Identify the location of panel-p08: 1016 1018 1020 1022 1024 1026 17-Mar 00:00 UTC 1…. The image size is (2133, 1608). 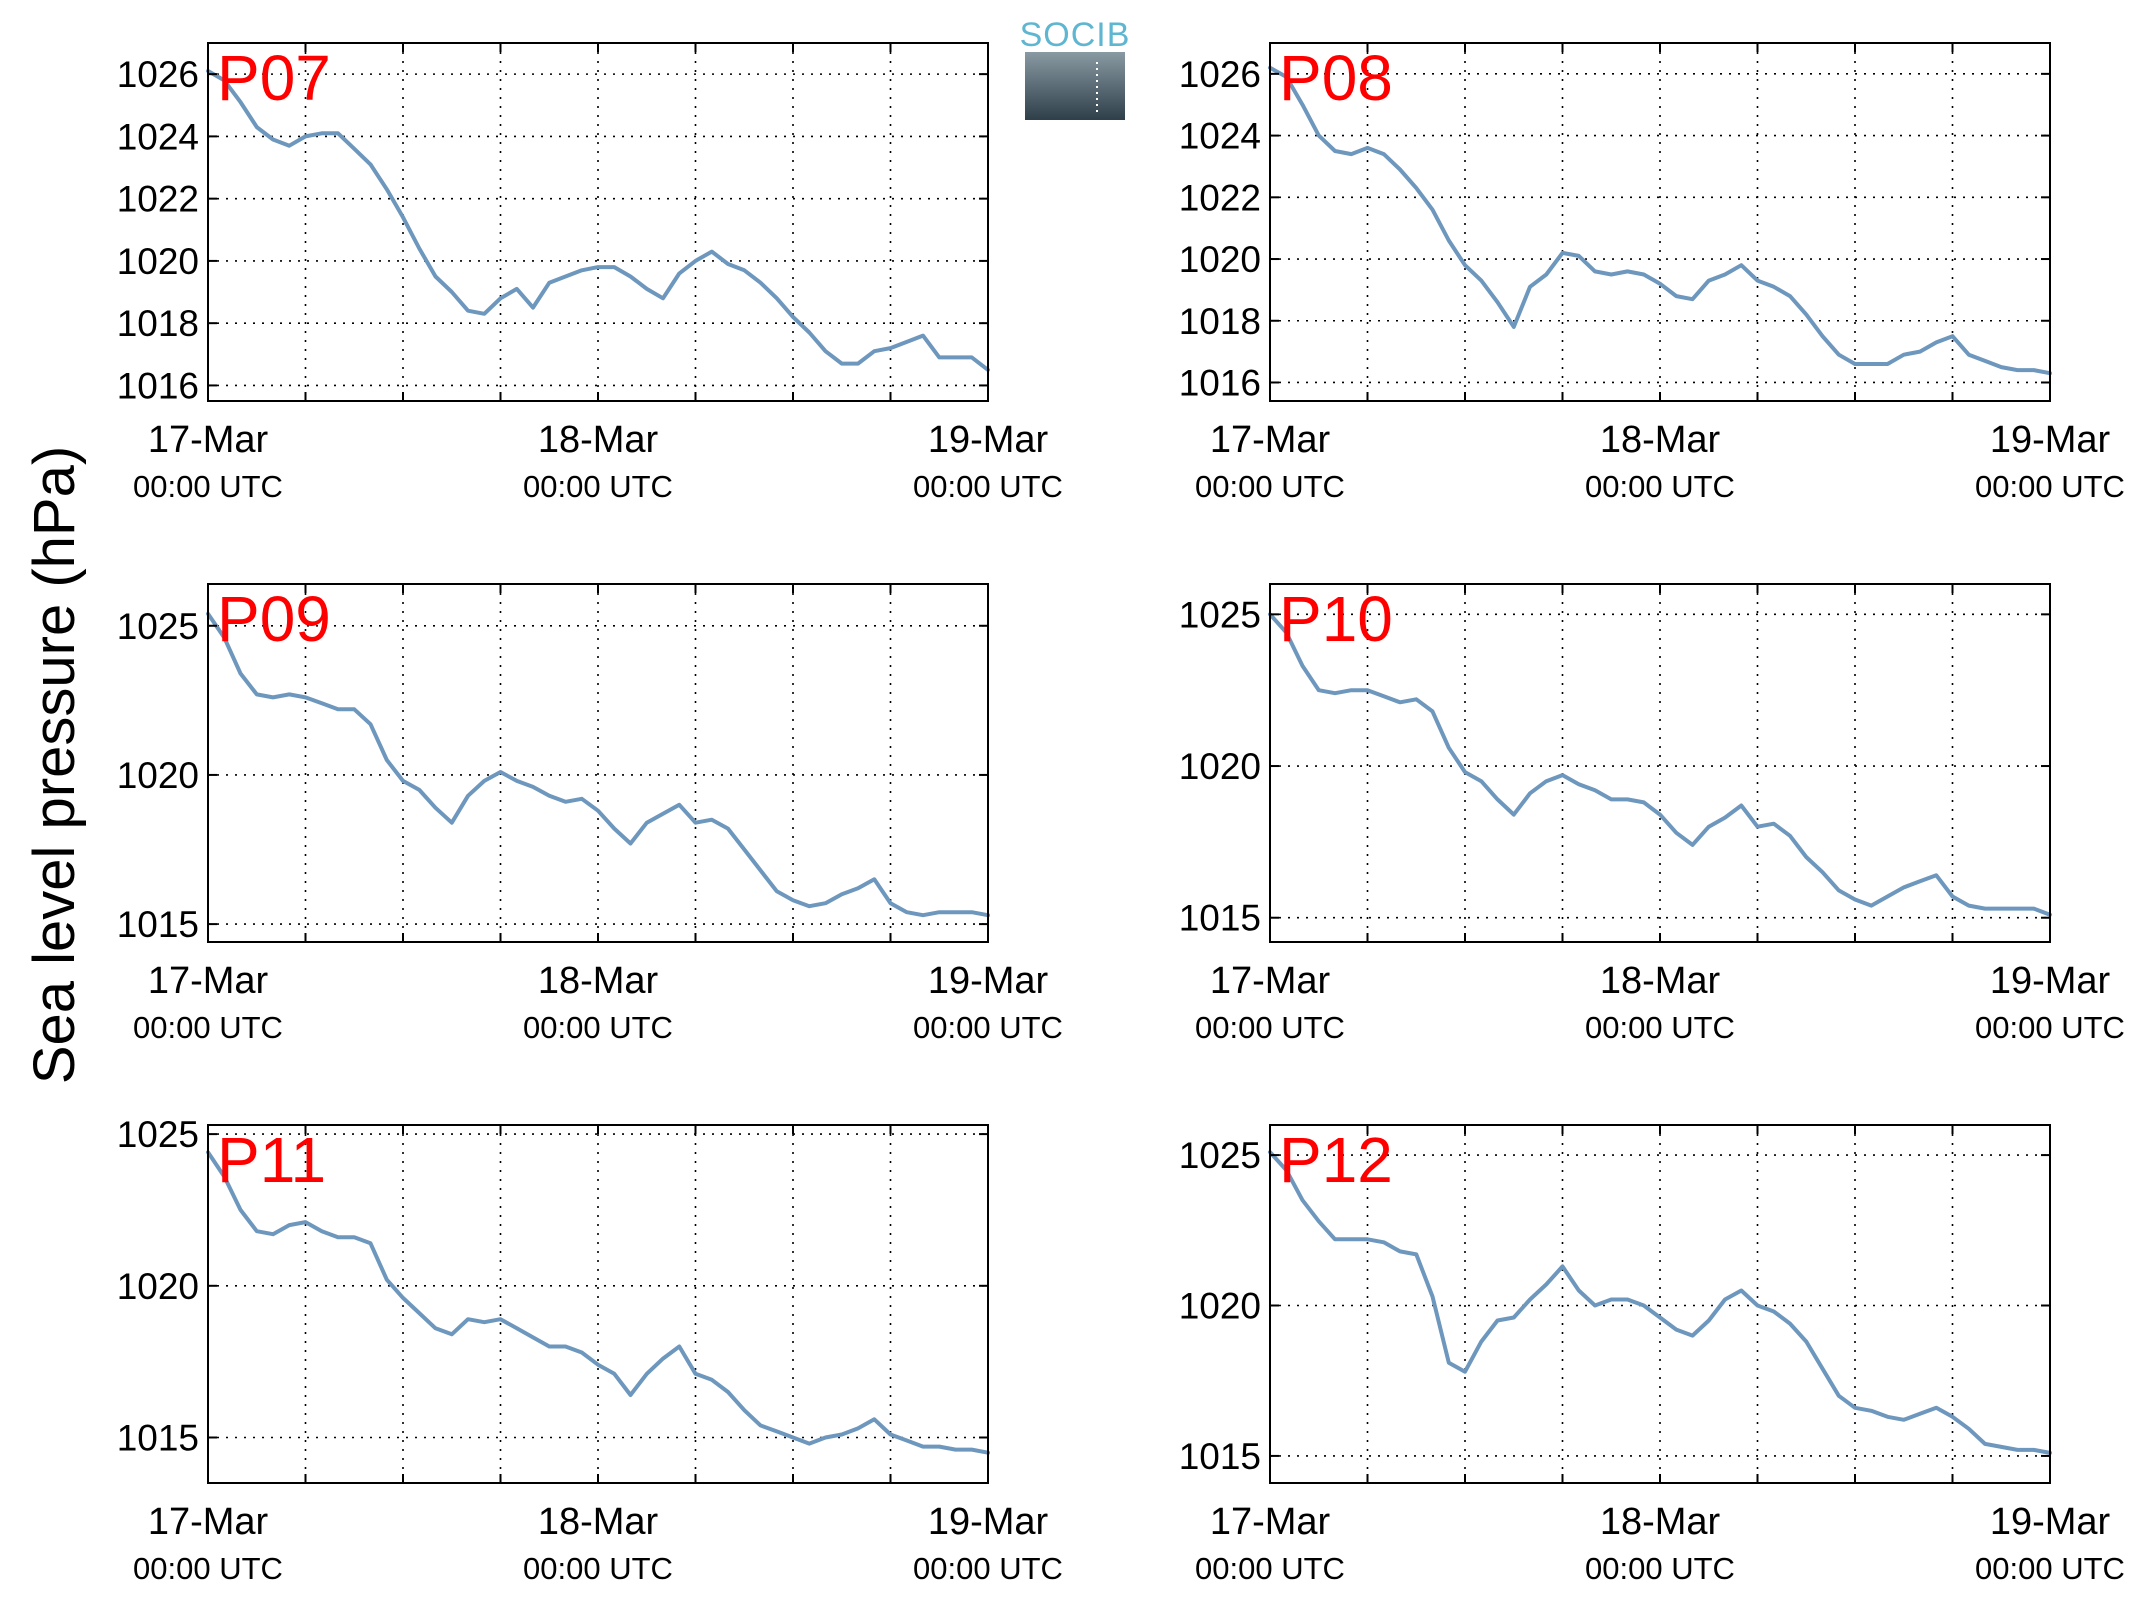
(1652, 273).